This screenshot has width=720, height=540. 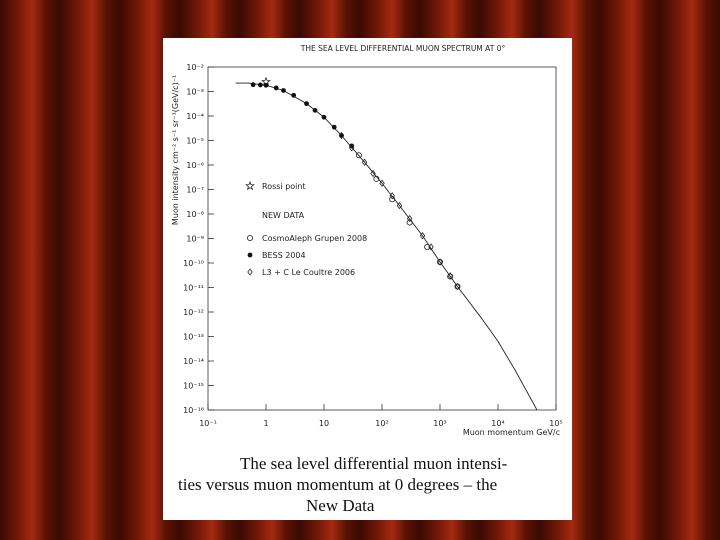 I want to click on legend-label: CosmoAleph Grupen 2008, so click(x=314, y=238).